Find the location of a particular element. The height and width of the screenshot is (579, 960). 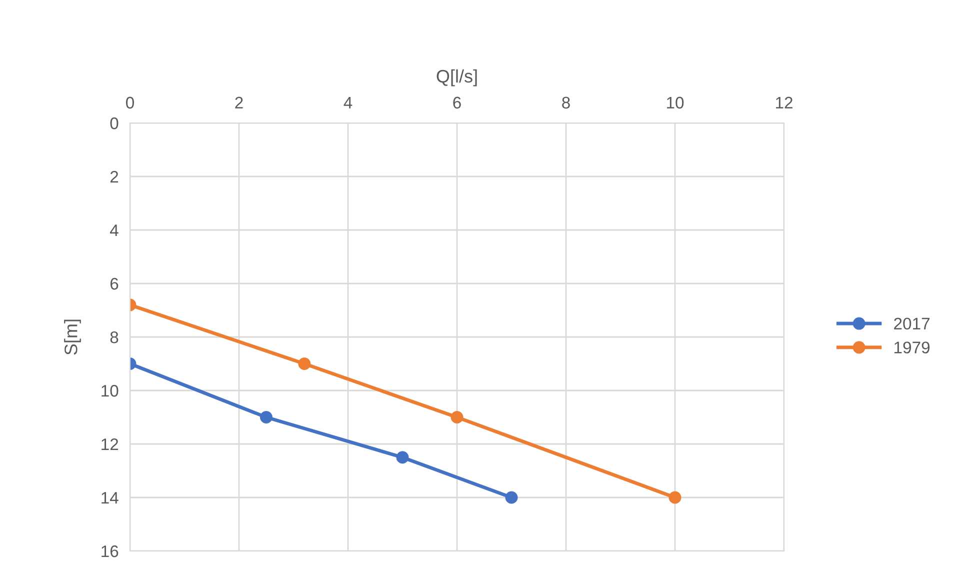

y-tick-label: 4 is located at coordinates (114, 230).